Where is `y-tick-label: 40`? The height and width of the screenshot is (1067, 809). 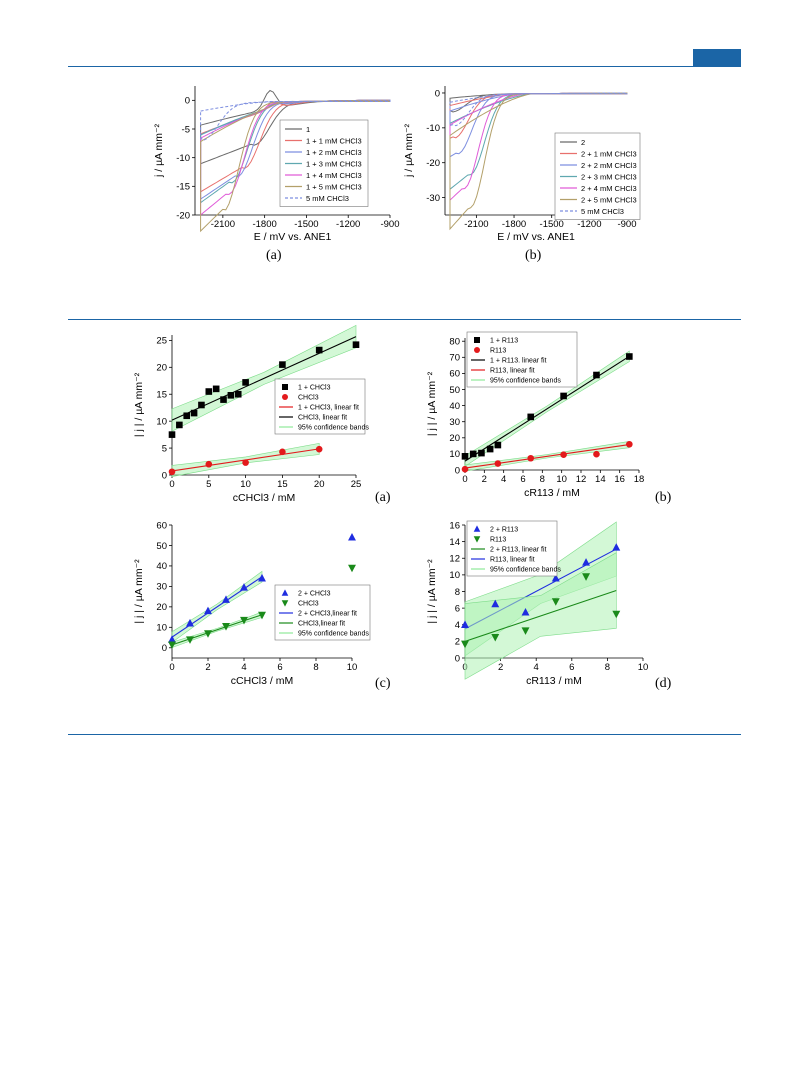 y-tick-label: 40 is located at coordinates (161, 566).